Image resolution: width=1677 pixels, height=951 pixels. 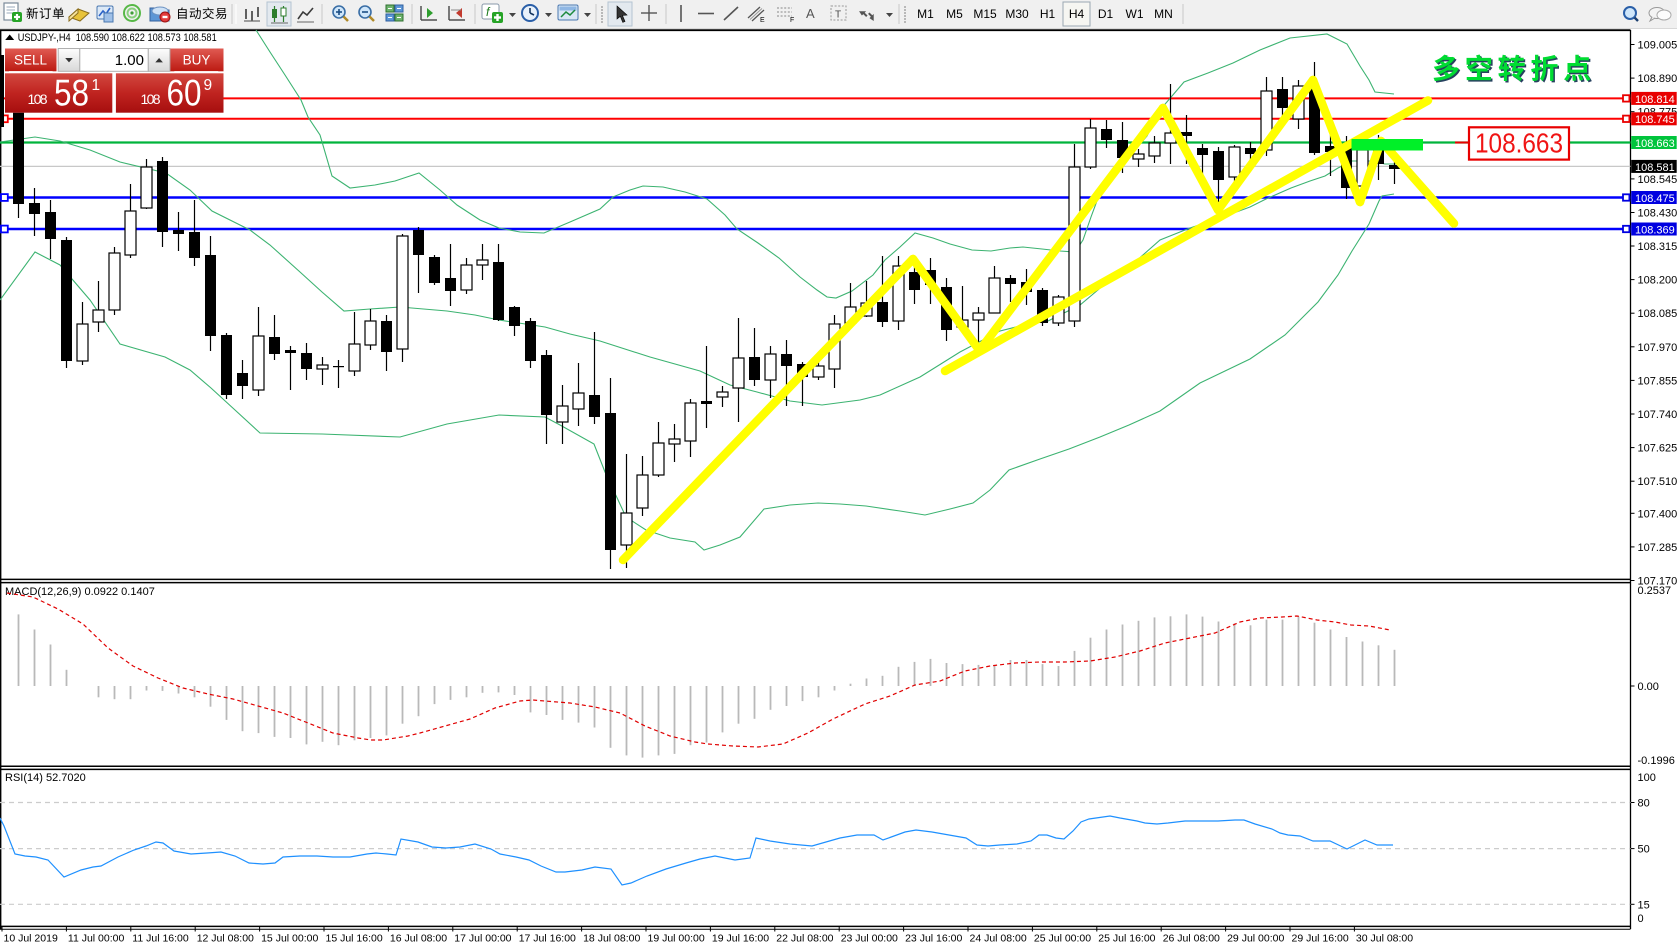 What do you see at coordinates (31, 60) in the screenshot?
I see `svg-text: SELL` at bounding box center [31, 60].